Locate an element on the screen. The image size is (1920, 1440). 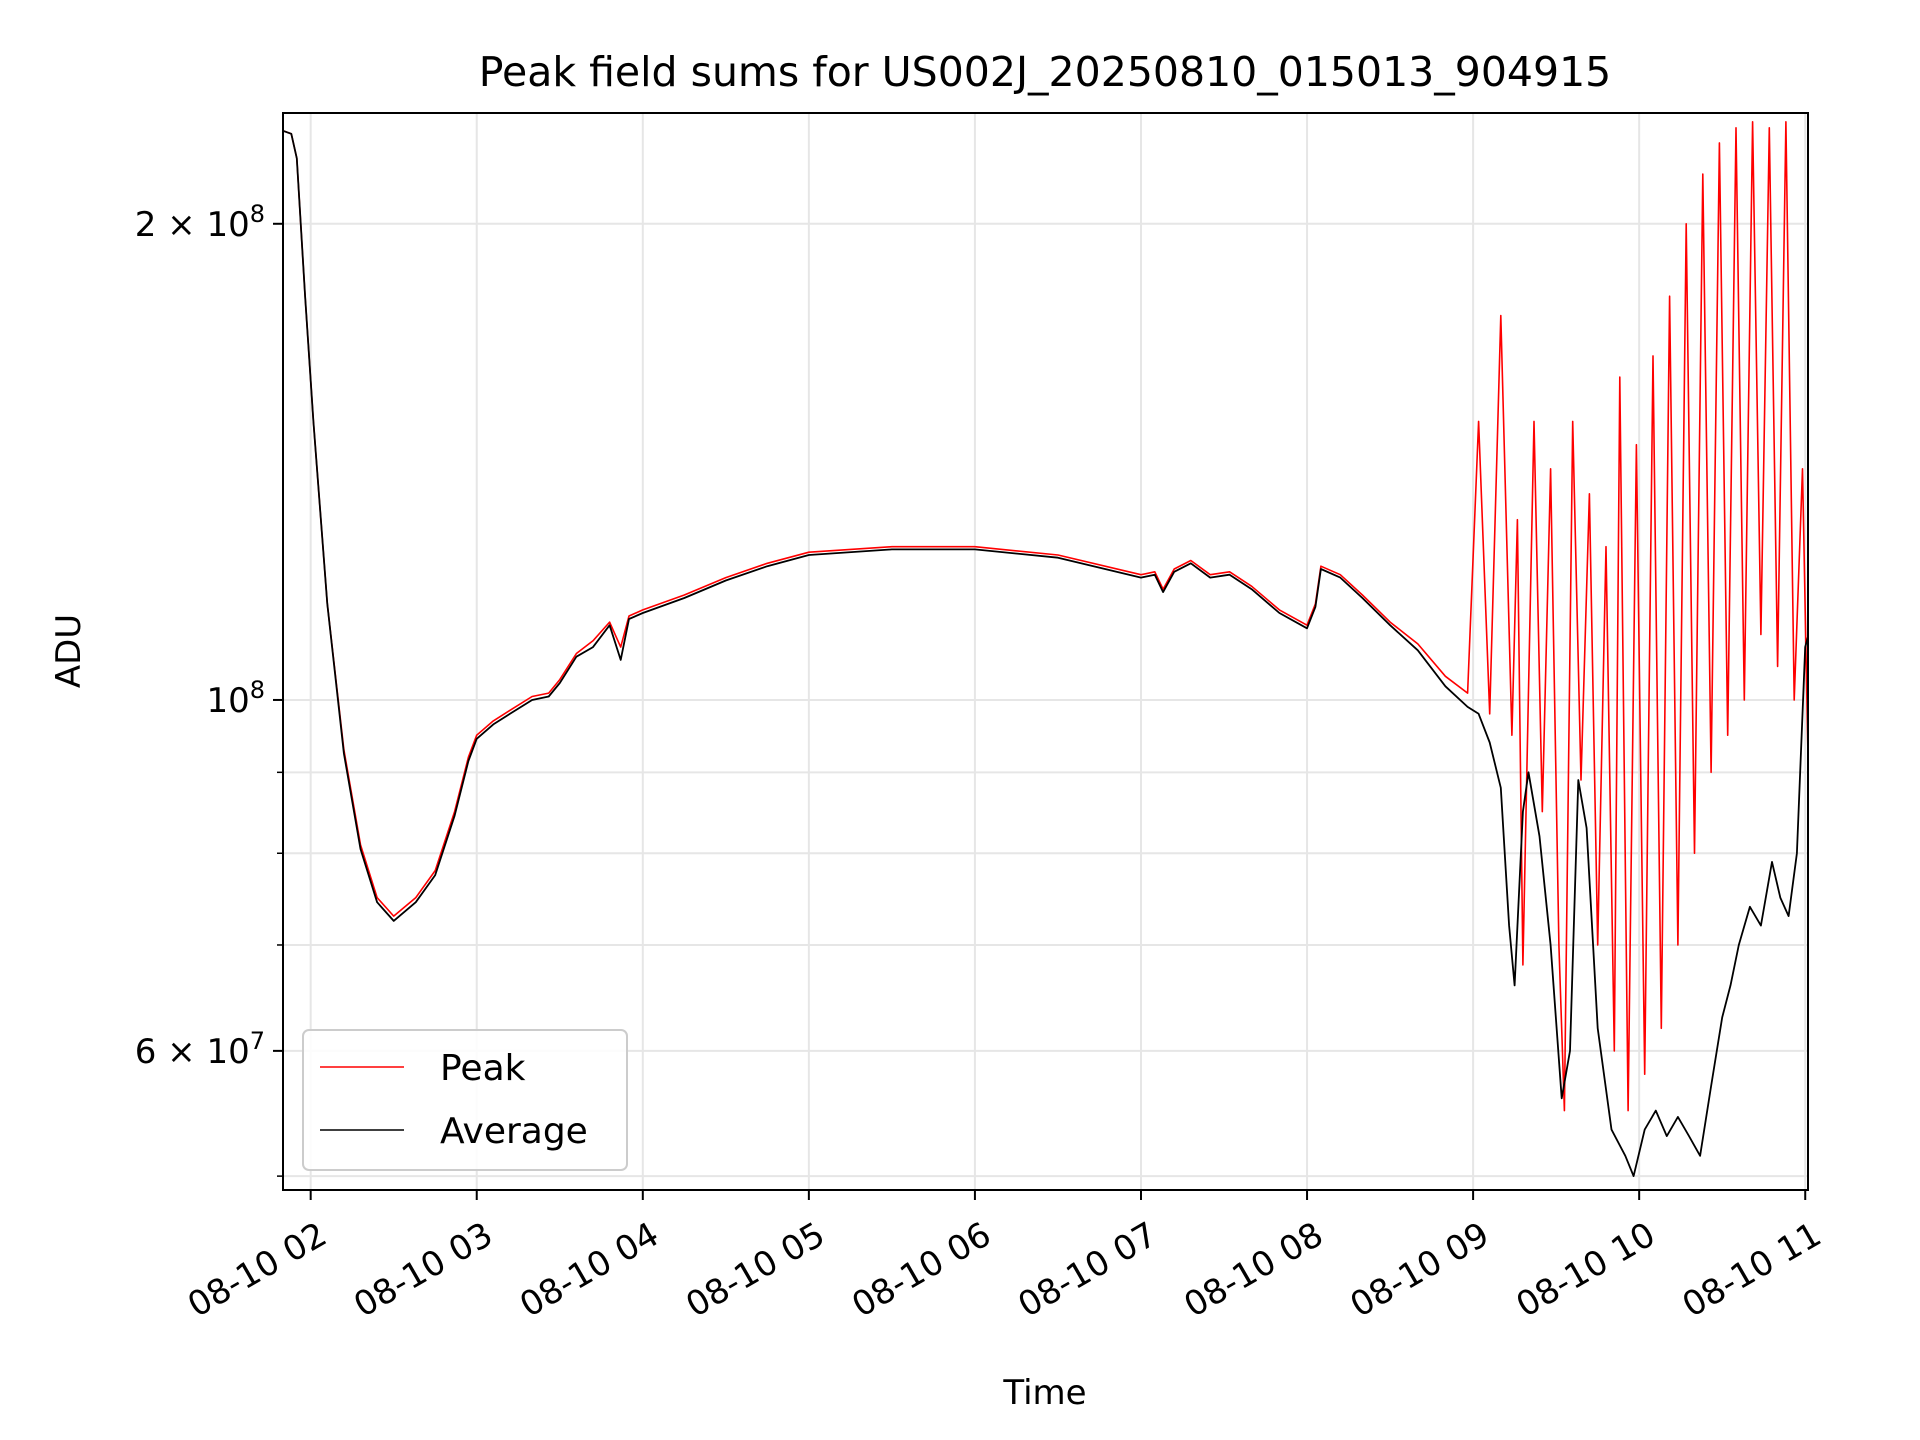
legend-box is located at coordinates (465, 1100).